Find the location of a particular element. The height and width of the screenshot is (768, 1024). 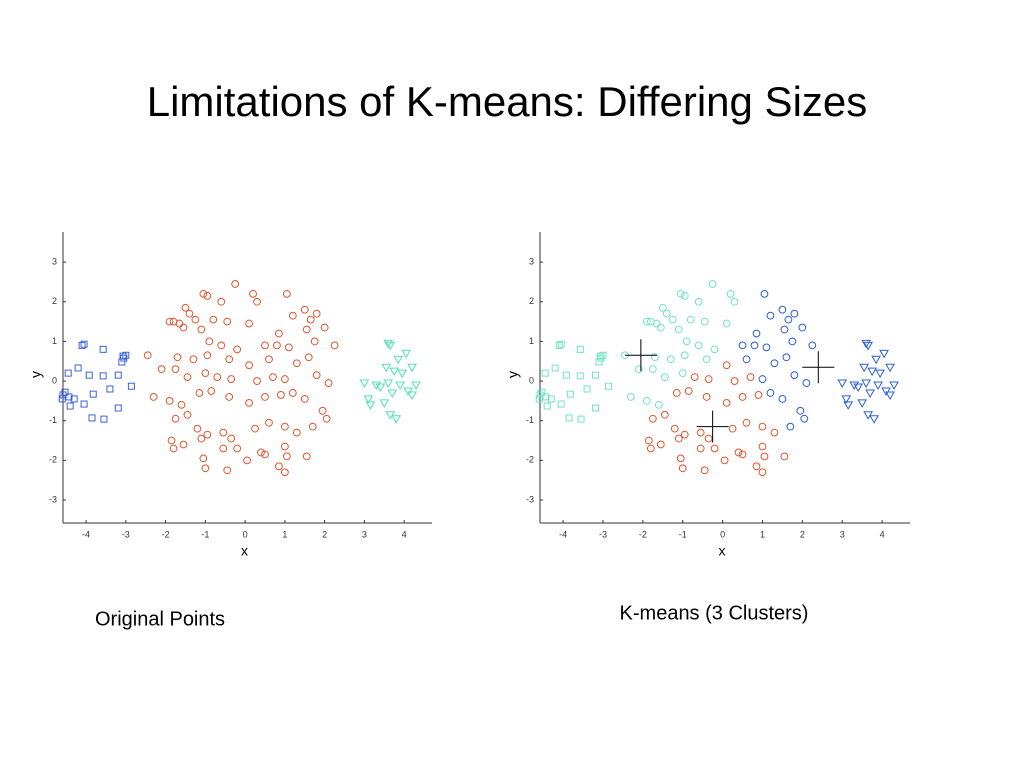

y-tick-label: 1 is located at coordinates (54, 341).